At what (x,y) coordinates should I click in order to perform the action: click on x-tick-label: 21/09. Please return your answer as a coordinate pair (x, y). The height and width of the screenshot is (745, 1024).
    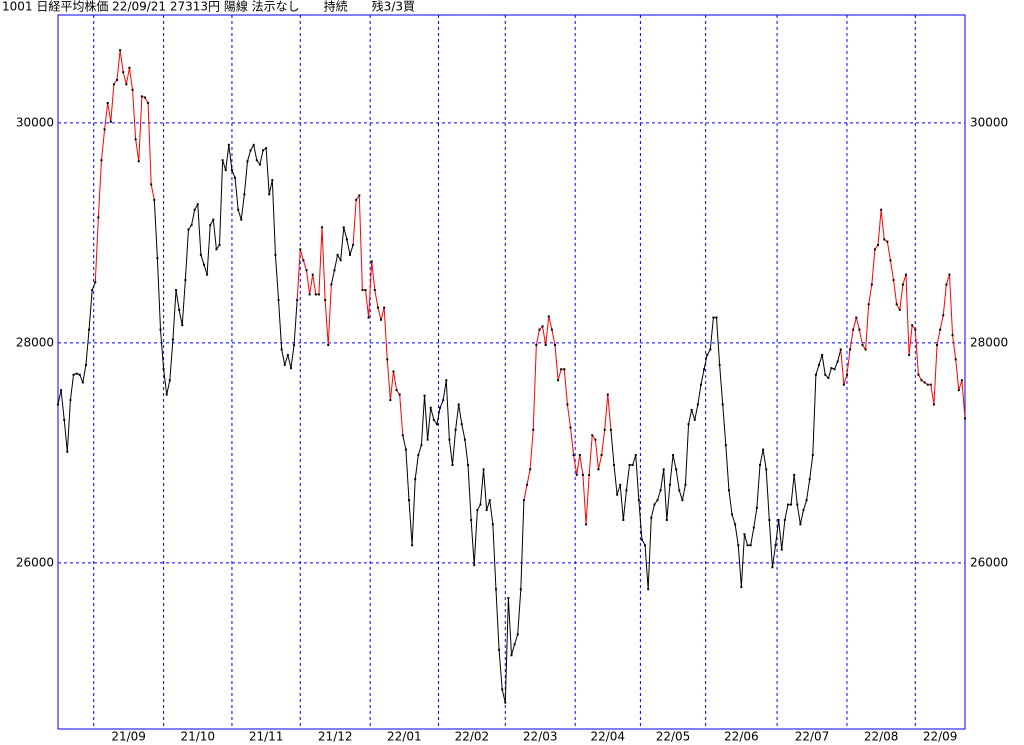
    Looking at the image, I should click on (128, 737).